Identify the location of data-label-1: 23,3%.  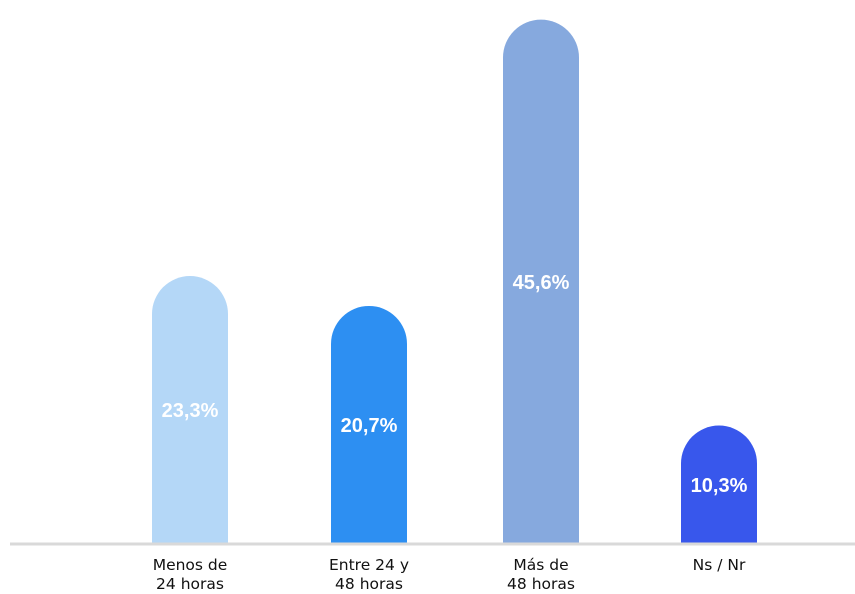
(190, 411).